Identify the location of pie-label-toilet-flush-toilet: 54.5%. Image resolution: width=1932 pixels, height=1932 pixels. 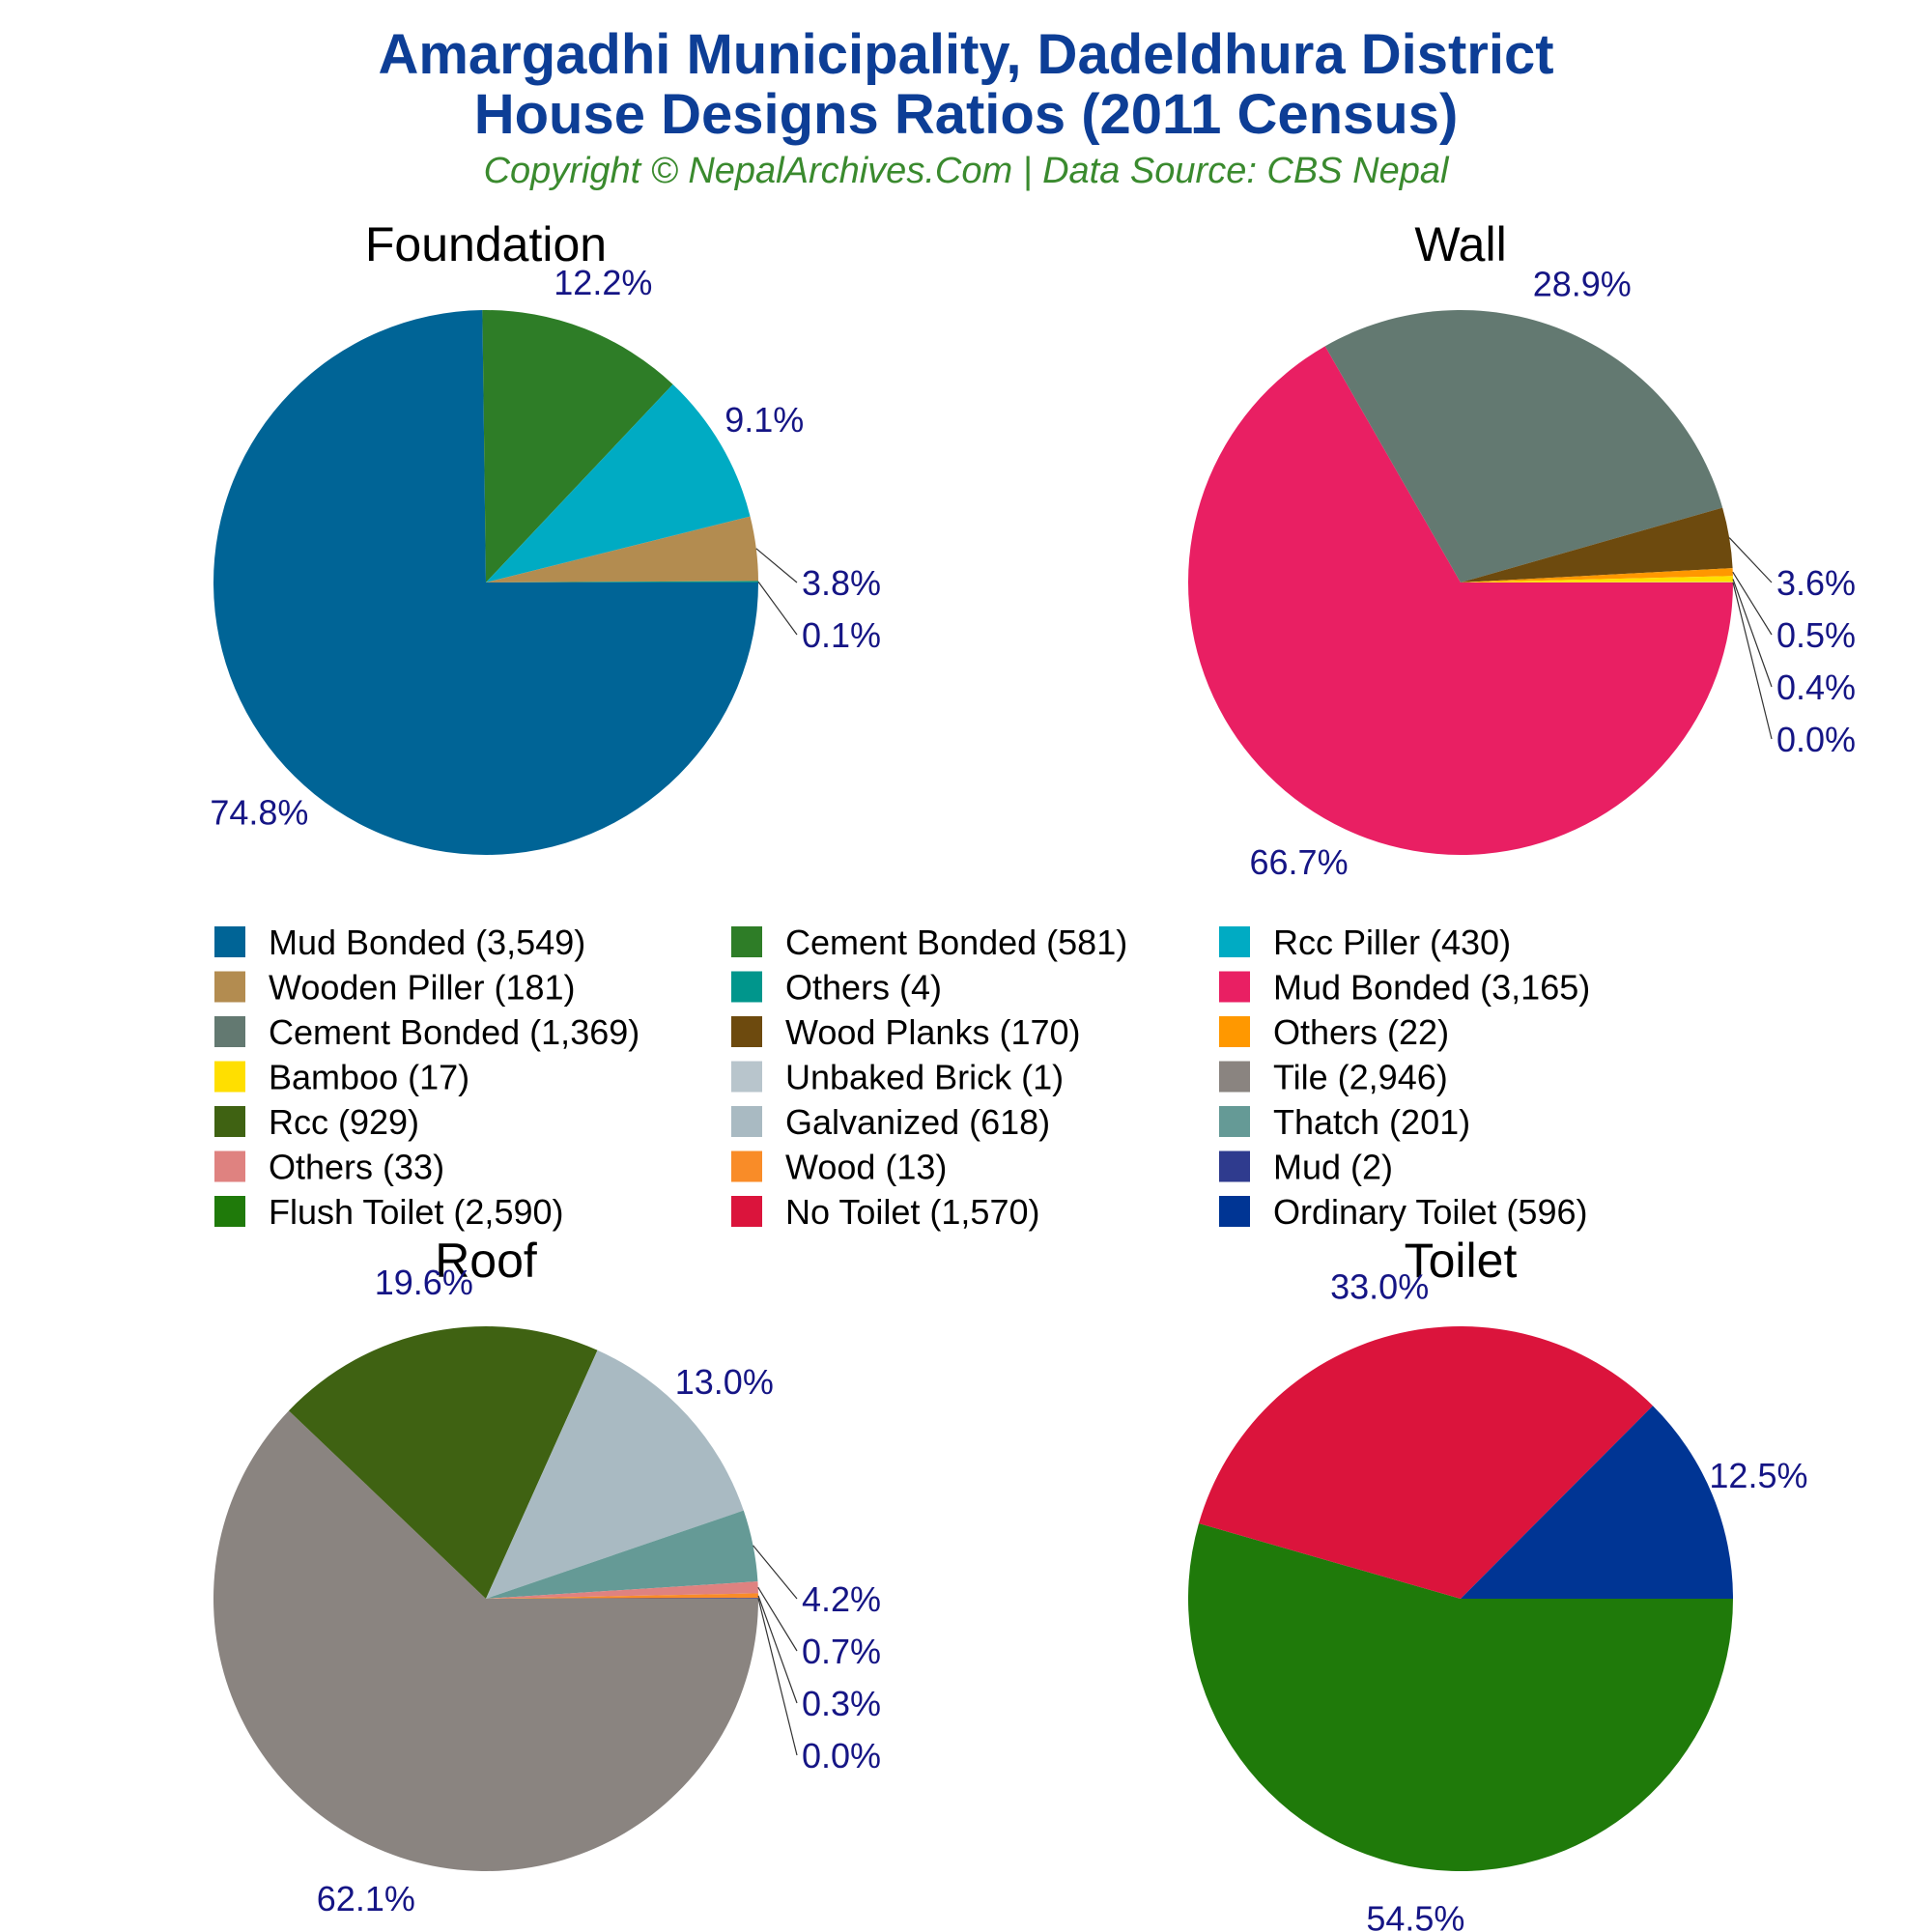
(1415, 1915).